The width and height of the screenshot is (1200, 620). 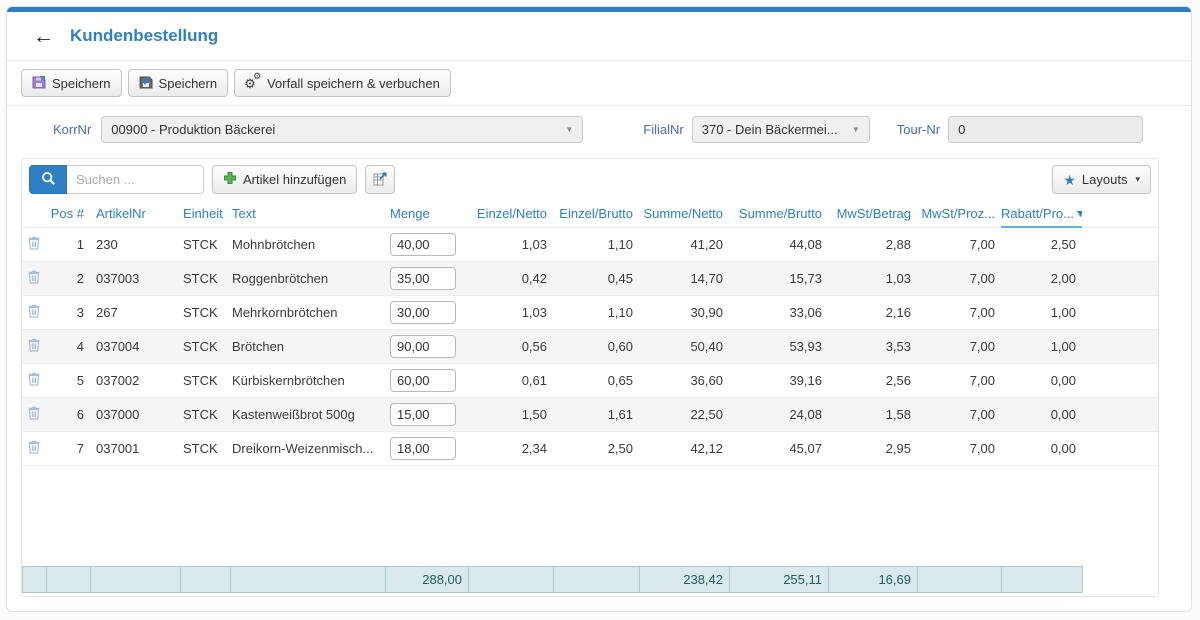 I want to click on add-article-button: Artikel hinzufügen, so click(x=285, y=179).